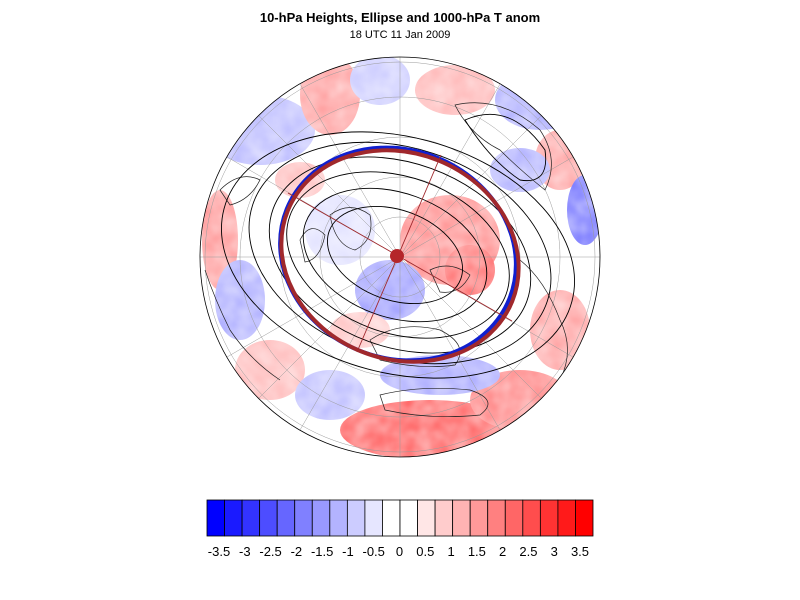 Image resolution: width=800 pixels, height=600 pixels. What do you see at coordinates (397, 256) in the screenshot?
I see `ellipse-center-dot` at bounding box center [397, 256].